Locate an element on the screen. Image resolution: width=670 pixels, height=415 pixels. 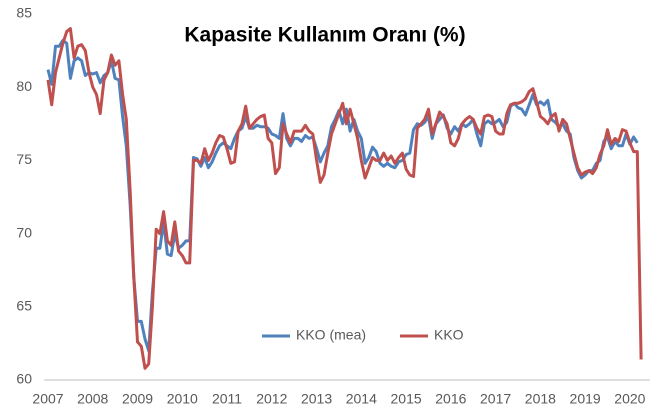
x-tick-label: 2016 is located at coordinates (450, 399).